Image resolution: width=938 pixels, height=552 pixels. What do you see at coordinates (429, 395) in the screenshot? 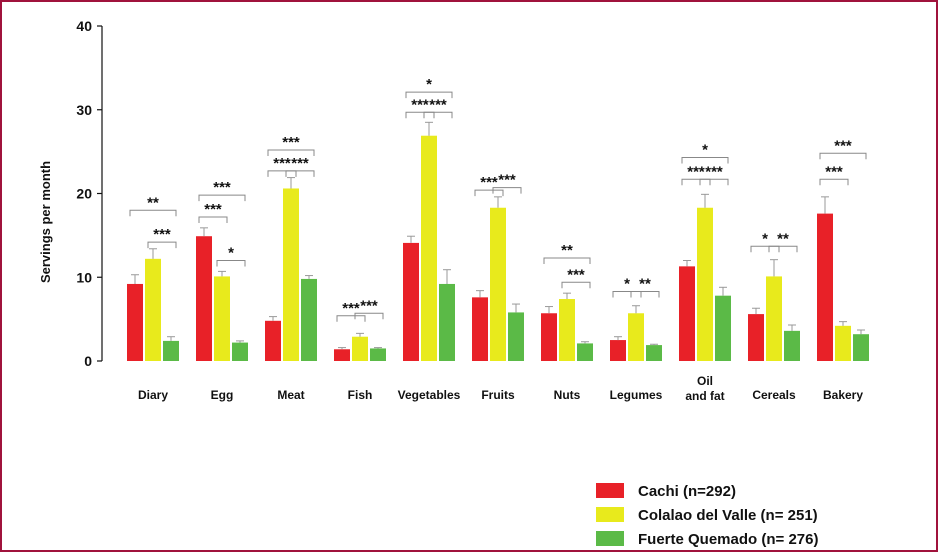
I see `category-label: Vegetables` at bounding box center [429, 395].